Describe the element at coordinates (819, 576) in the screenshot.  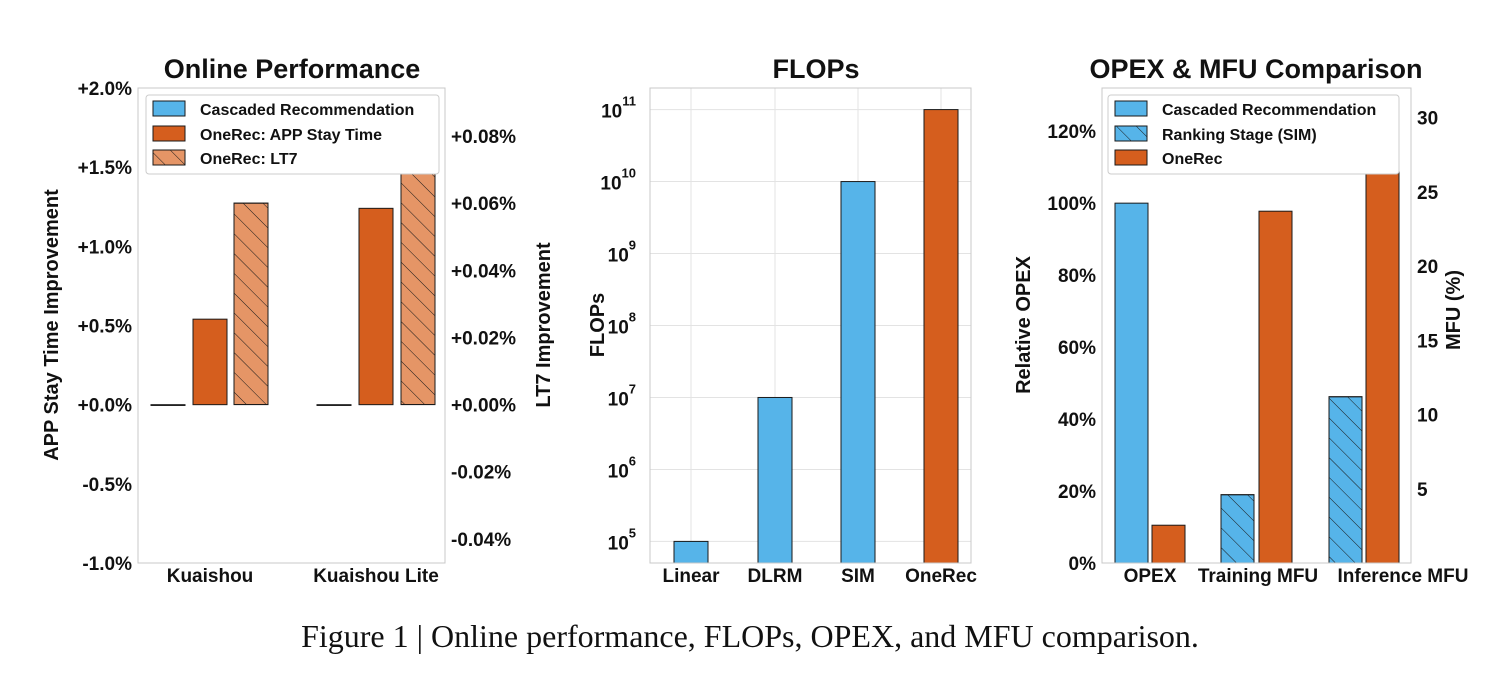
I see `x-ticks: Linear DLRM SIM OneRec` at that location.